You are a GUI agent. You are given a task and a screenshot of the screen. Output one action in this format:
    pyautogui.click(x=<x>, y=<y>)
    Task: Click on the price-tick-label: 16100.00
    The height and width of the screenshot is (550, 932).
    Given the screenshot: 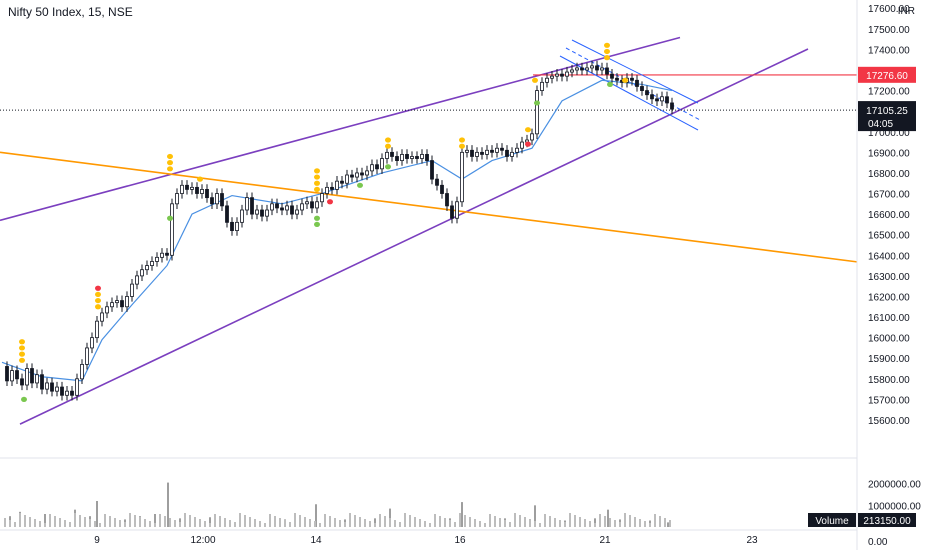 What is the action you would take?
    pyautogui.click(x=889, y=318)
    